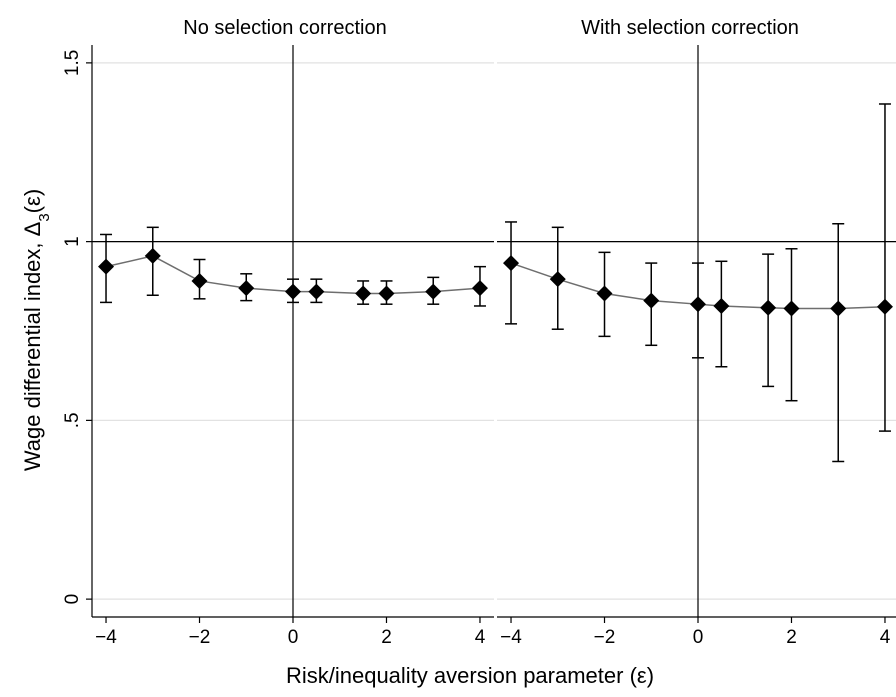 This screenshot has height=697, width=896. Describe the element at coordinates (72, 63) in the screenshot. I see `y-tick-label: 1.5` at that location.